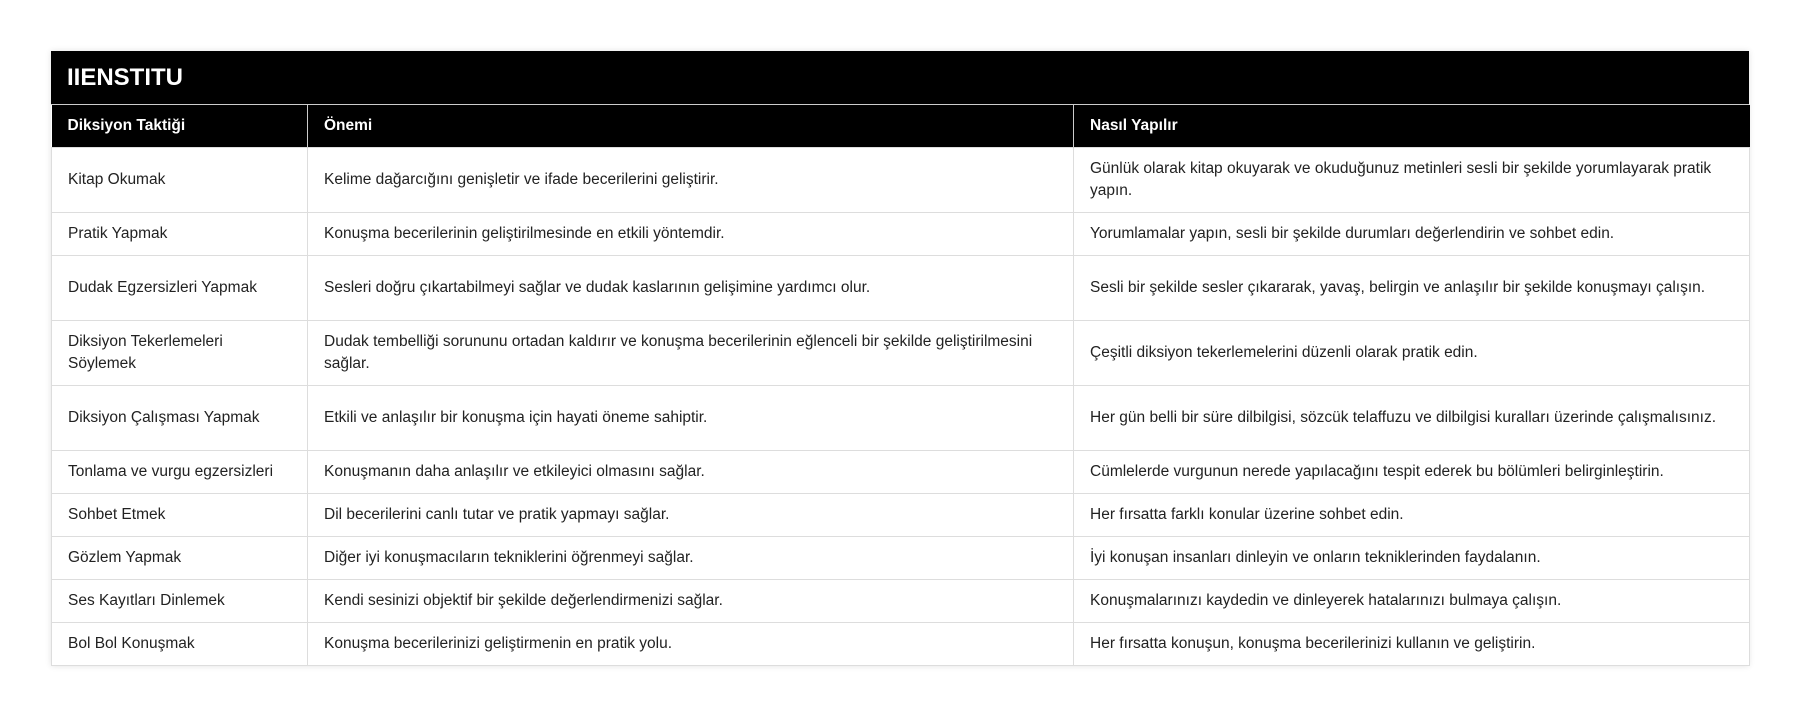  Describe the element at coordinates (179, 126) in the screenshot. I see `column-header-tactic: Diksiyon Taktiği` at that location.